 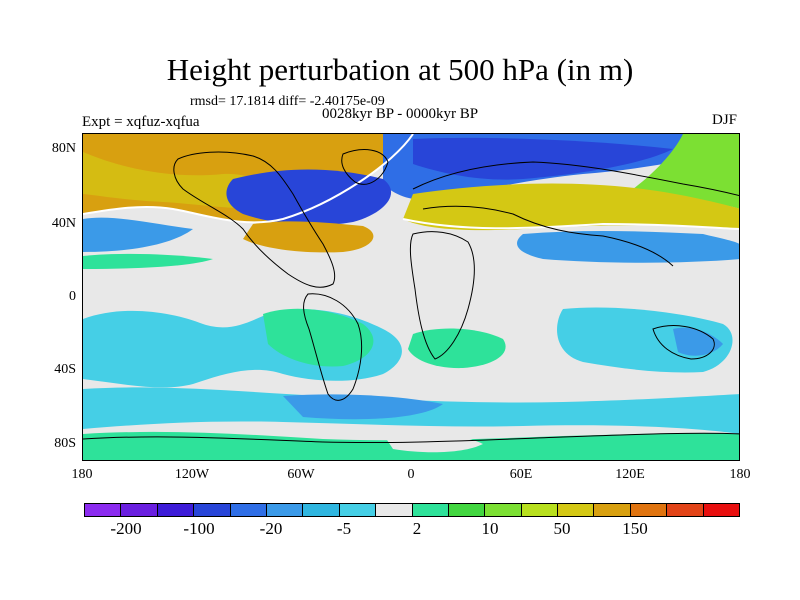 I want to click on antarctica-coastline, so click(x=411, y=438).